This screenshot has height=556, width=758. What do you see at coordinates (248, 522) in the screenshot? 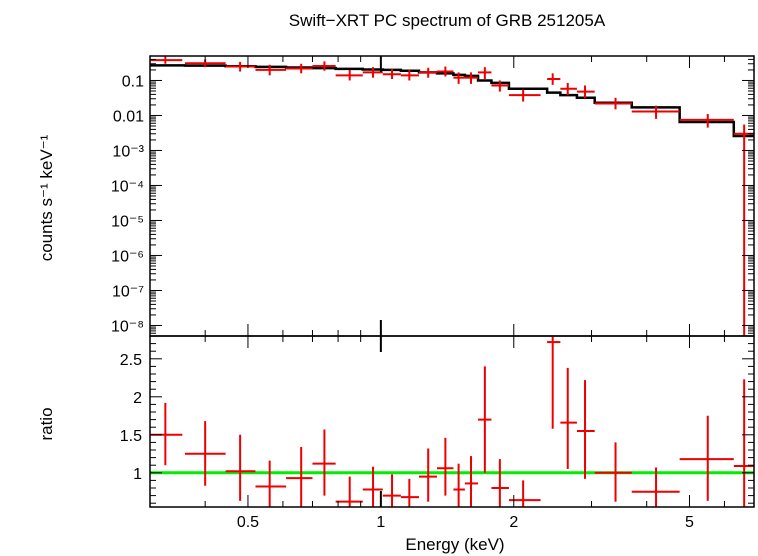
I see `xtick-label-1: 0.5` at bounding box center [248, 522].